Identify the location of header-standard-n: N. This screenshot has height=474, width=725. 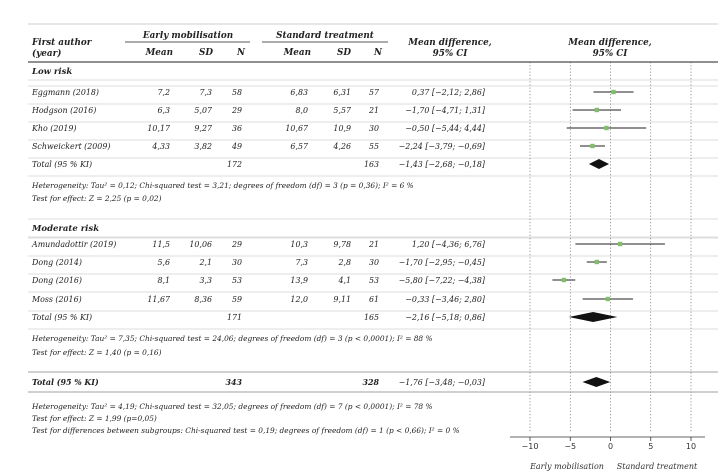
(378, 53).